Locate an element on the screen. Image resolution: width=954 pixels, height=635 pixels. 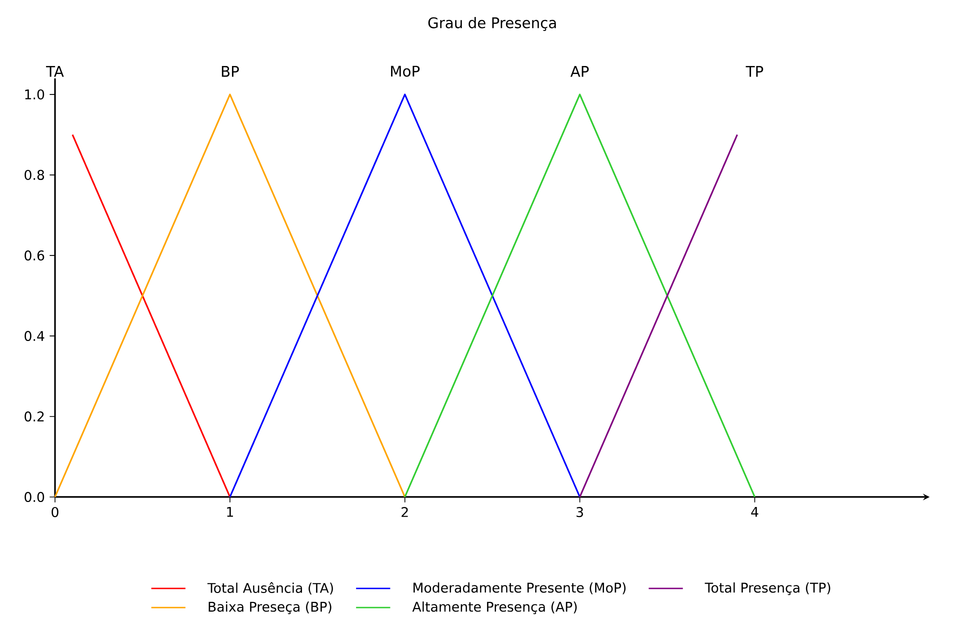
y-tick-label: 1.0 is located at coordinates (34, 94).